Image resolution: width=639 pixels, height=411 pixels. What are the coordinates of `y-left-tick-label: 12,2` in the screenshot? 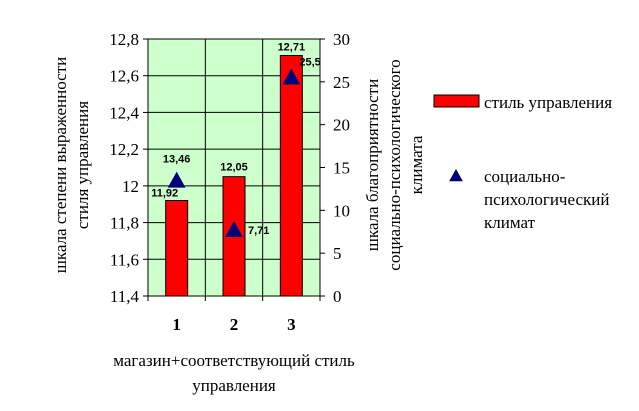 It's located at (124, 149).